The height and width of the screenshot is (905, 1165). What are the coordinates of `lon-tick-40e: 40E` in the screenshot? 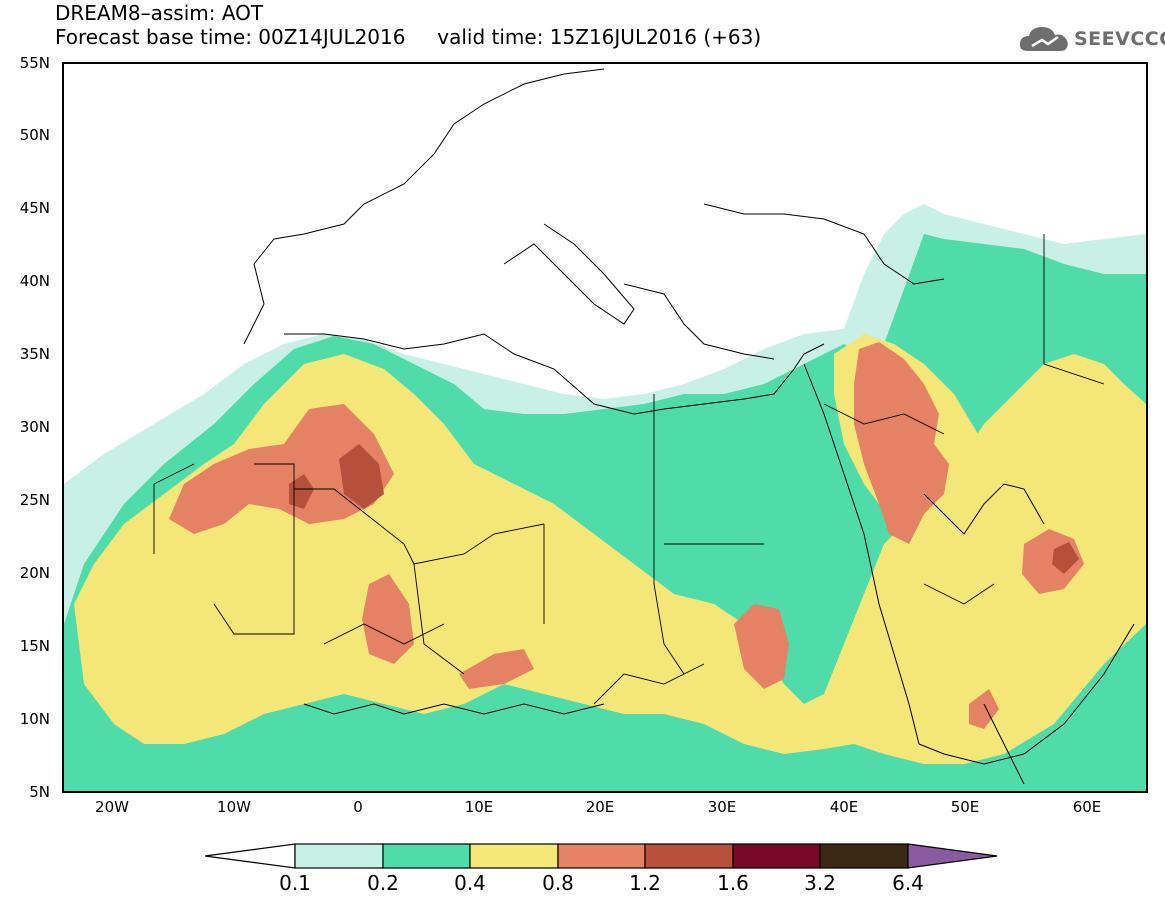 It's located at (844, 807).